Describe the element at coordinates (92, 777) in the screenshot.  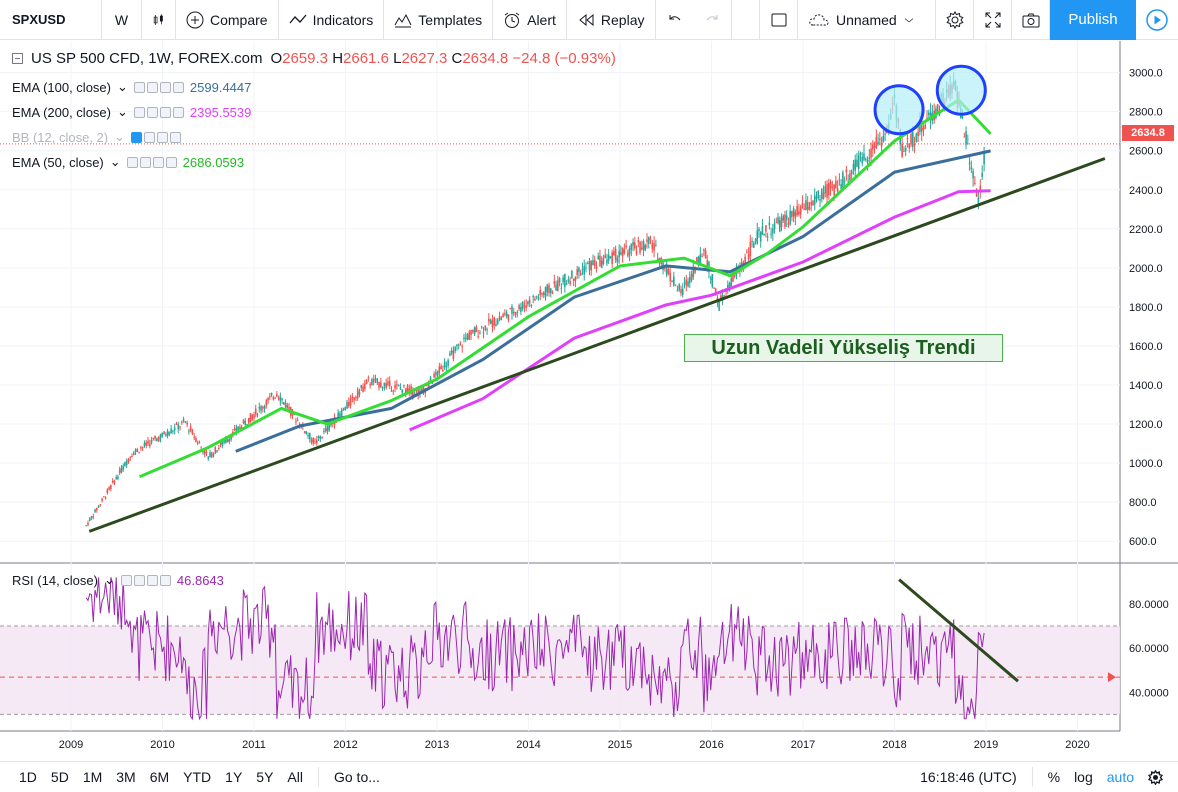
I see `range-1m: 1M` at that location.